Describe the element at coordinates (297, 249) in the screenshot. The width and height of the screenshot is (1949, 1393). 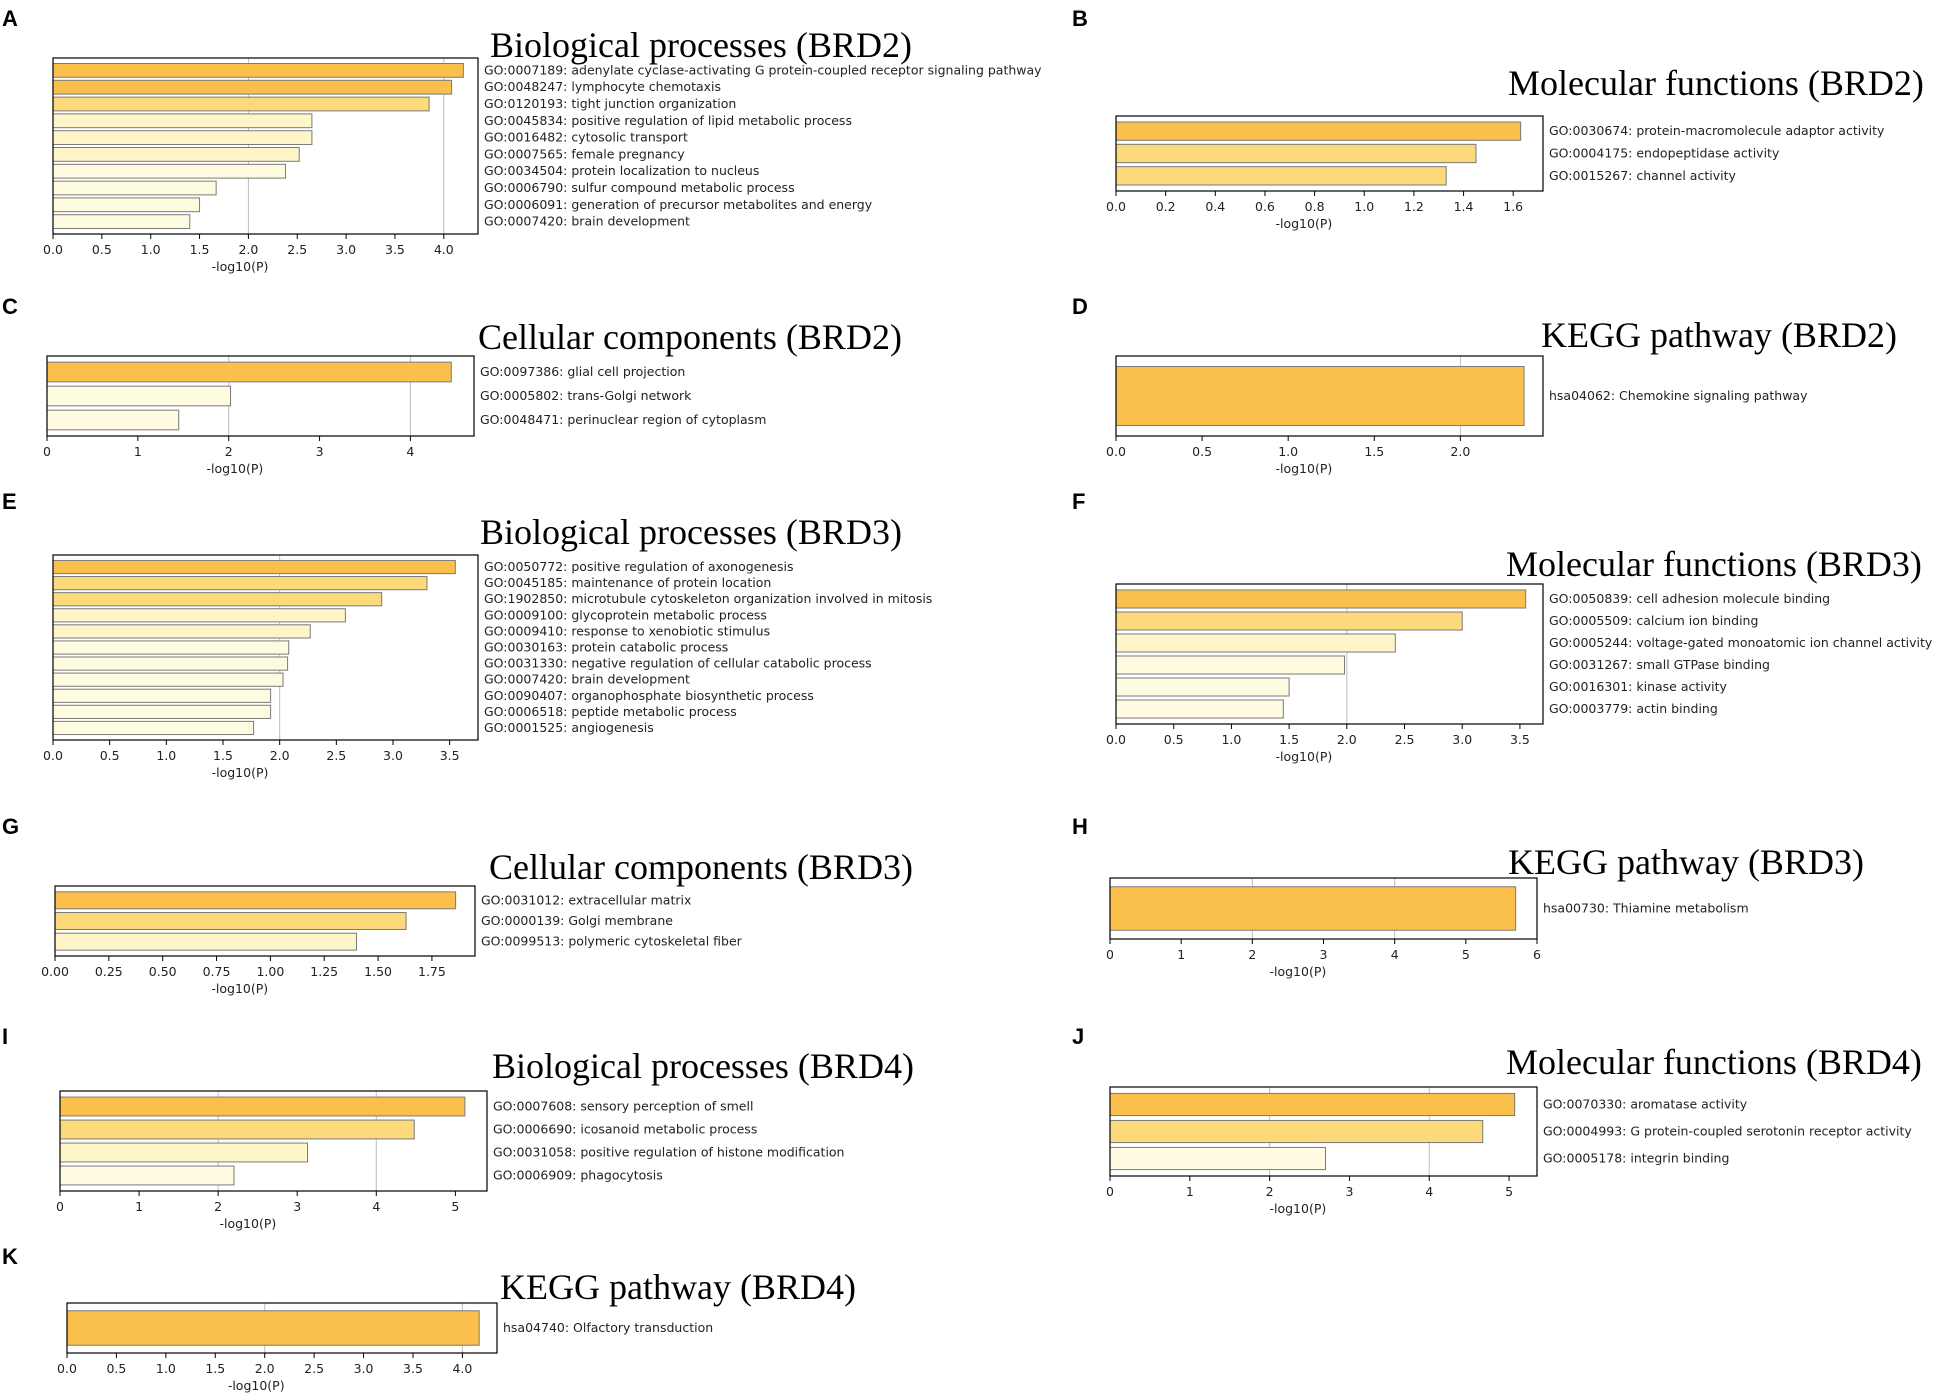
I see `x-tick-label: 2.5` at that location.